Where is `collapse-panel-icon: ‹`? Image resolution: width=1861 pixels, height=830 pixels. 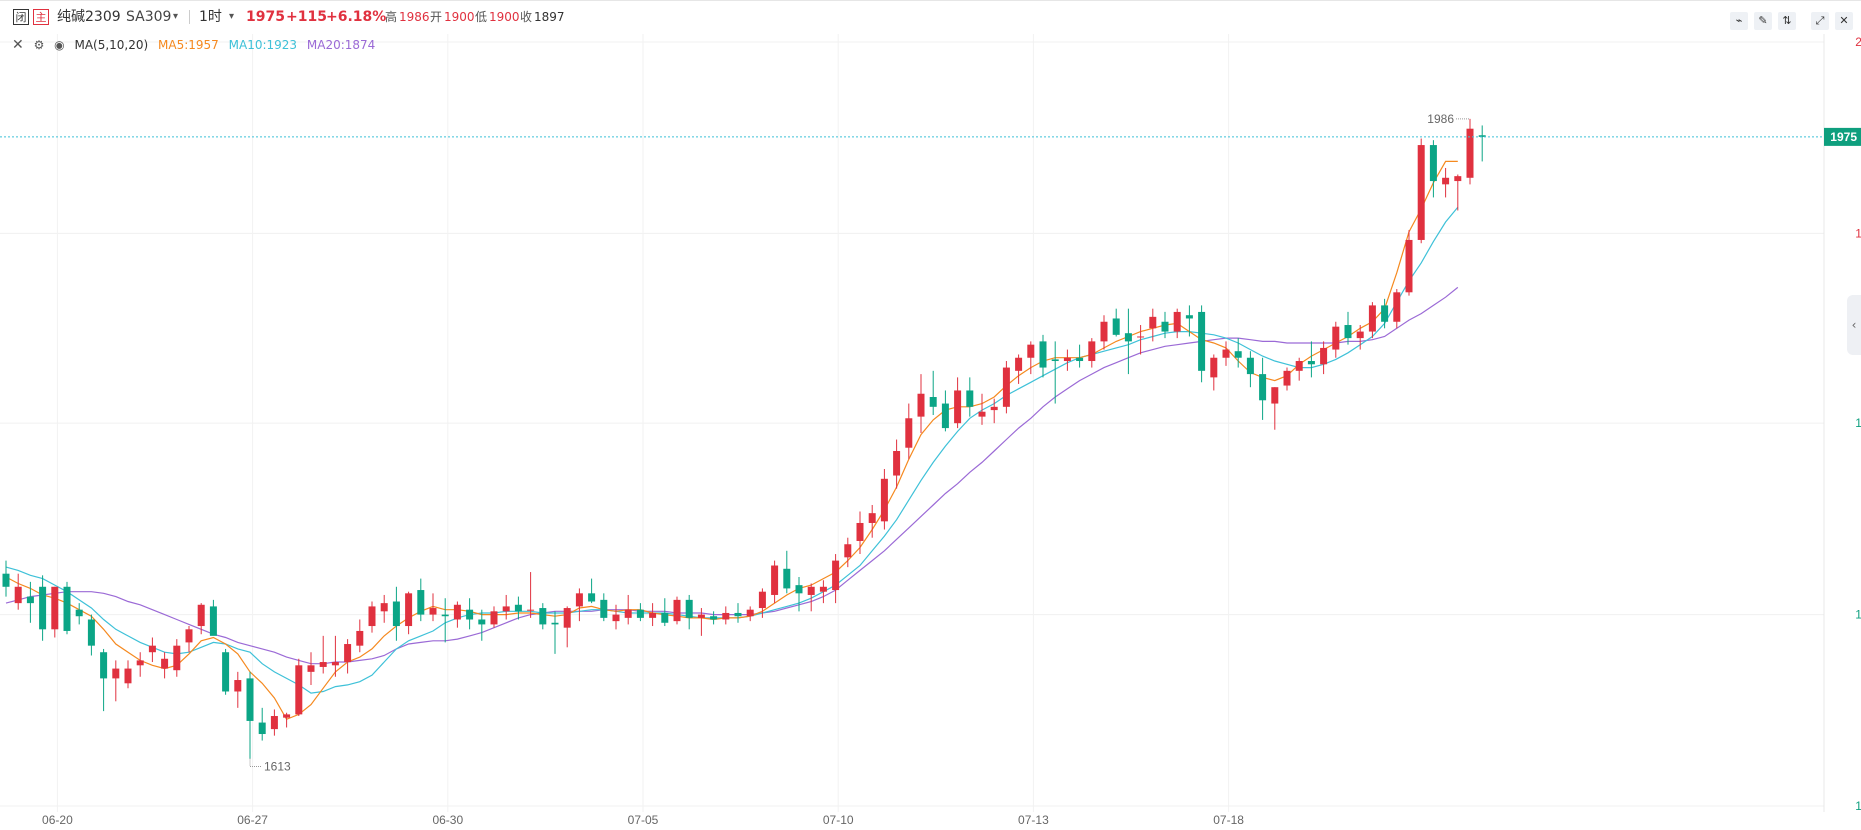 collapse-panel-icon: ‹ is located at coordinates (1854, 325).